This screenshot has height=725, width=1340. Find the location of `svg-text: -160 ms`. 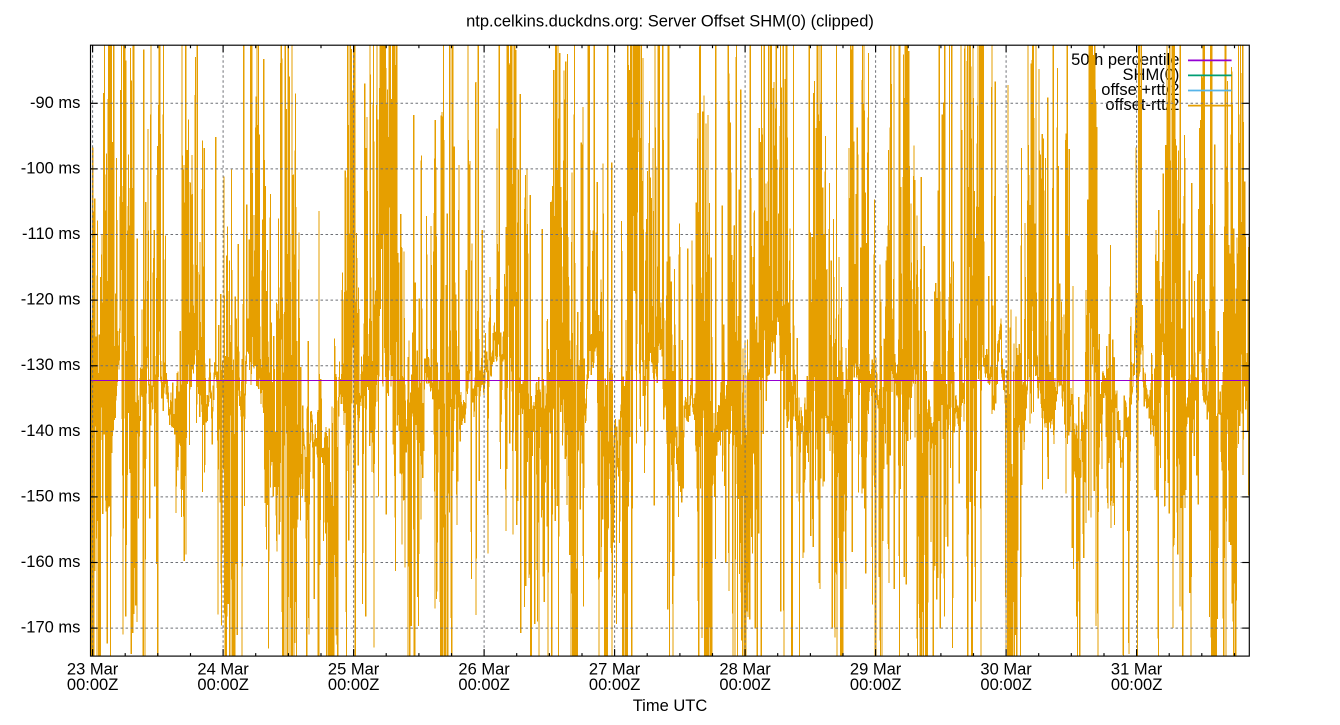

svg-text: -160 ms is located at coordinates (51, 562).